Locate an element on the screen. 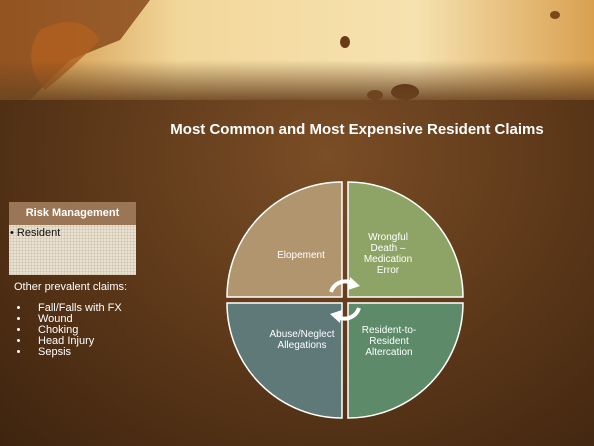 The width and height of the screenshot is (594, 446). claim-item: Wound is located at coordinates (76, 319).